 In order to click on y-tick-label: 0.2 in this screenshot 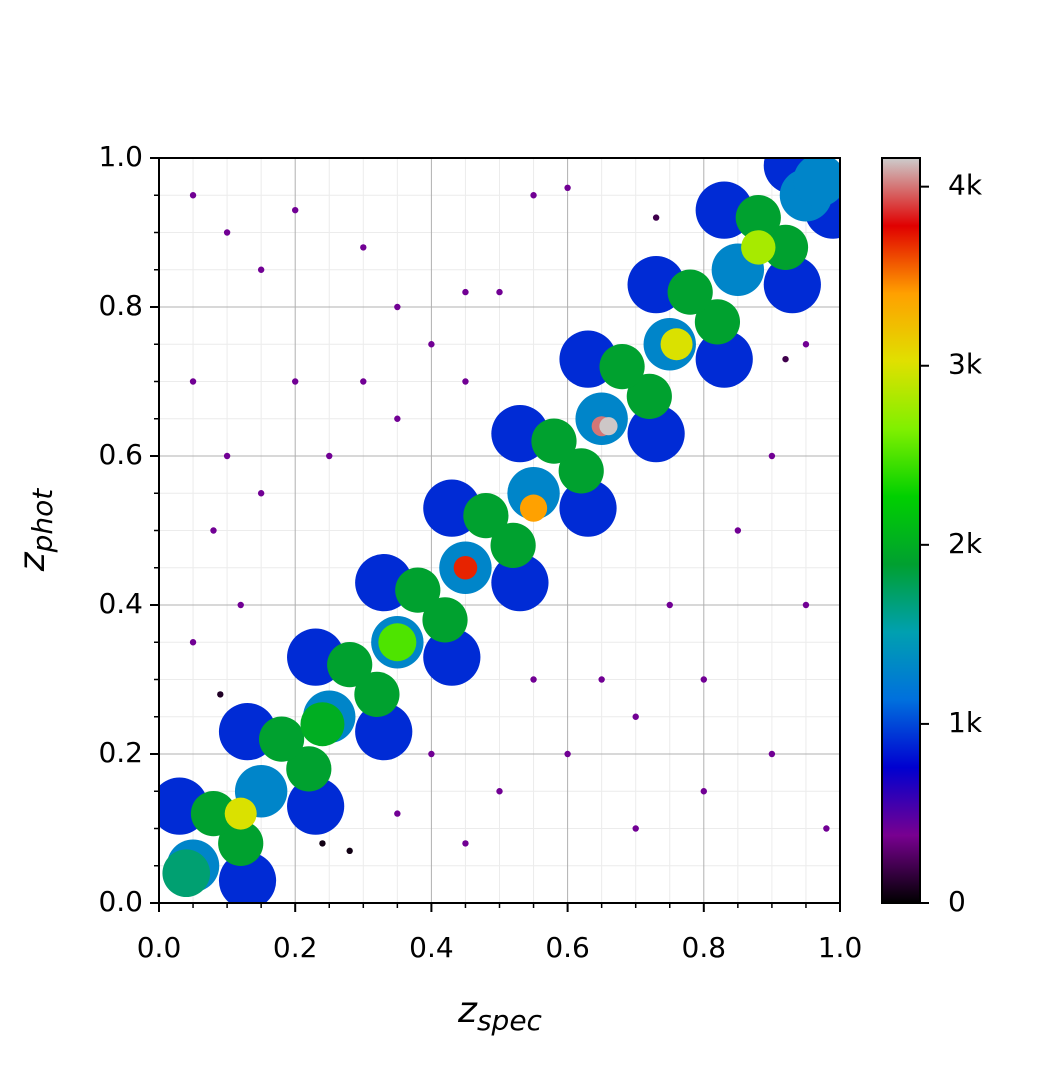, I will do `click(120, 752)`.